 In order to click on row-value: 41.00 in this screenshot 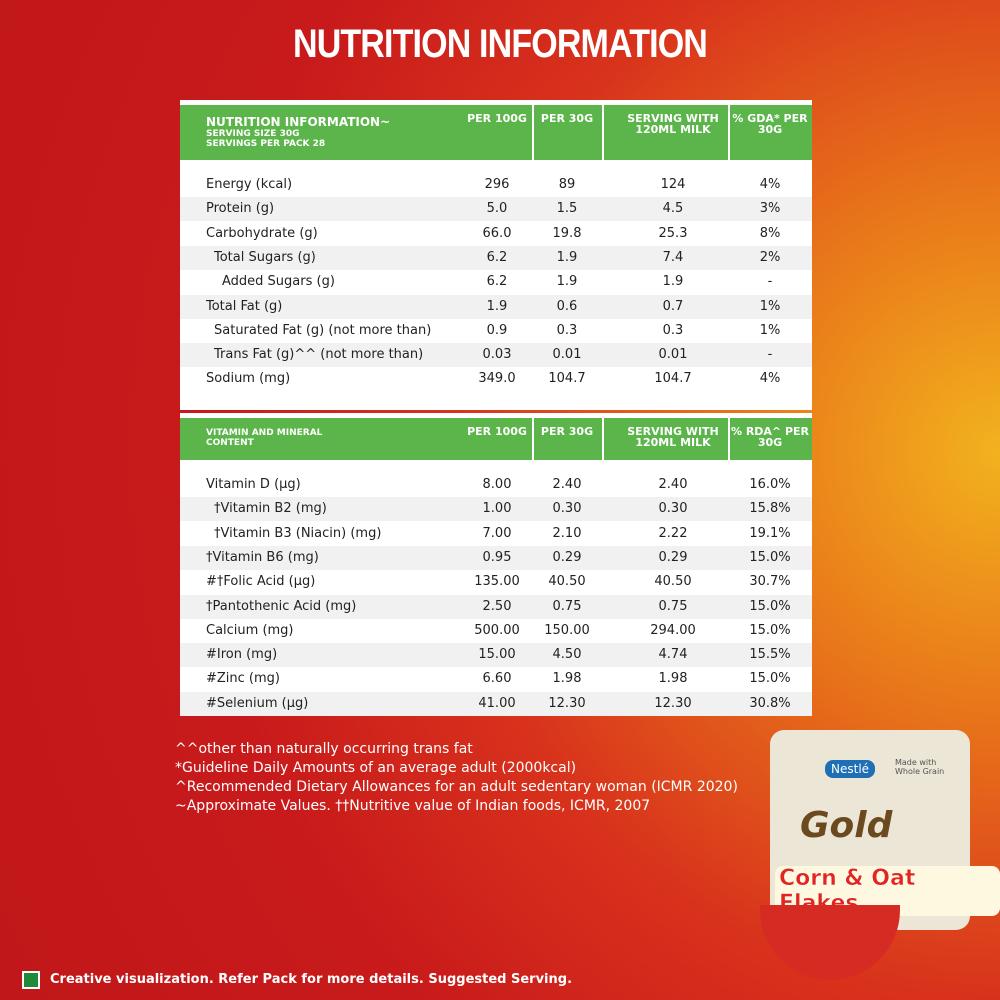, I will do `click(497, 703)`.